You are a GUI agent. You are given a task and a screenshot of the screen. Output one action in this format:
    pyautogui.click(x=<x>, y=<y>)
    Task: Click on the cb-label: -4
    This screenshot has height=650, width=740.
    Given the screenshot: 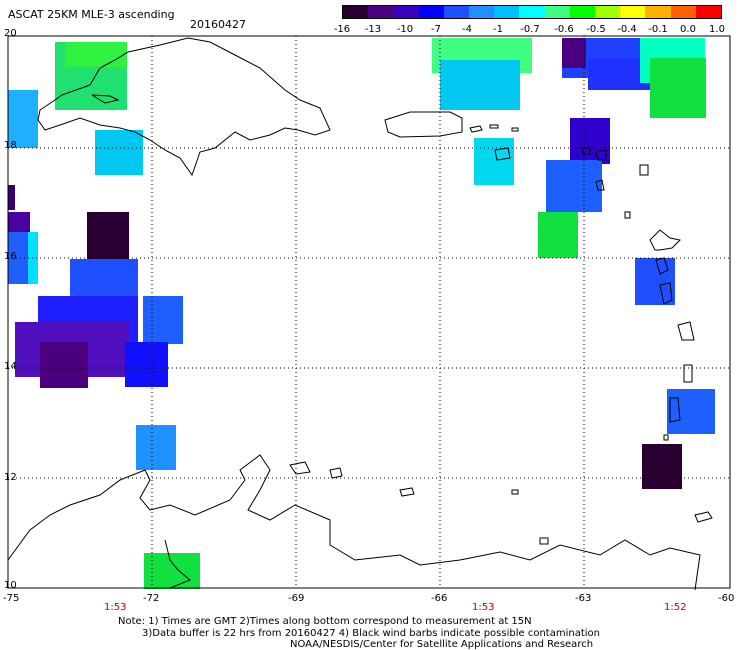 What is the action you would take?
    pyautogui.click(x=467, y=29)
    